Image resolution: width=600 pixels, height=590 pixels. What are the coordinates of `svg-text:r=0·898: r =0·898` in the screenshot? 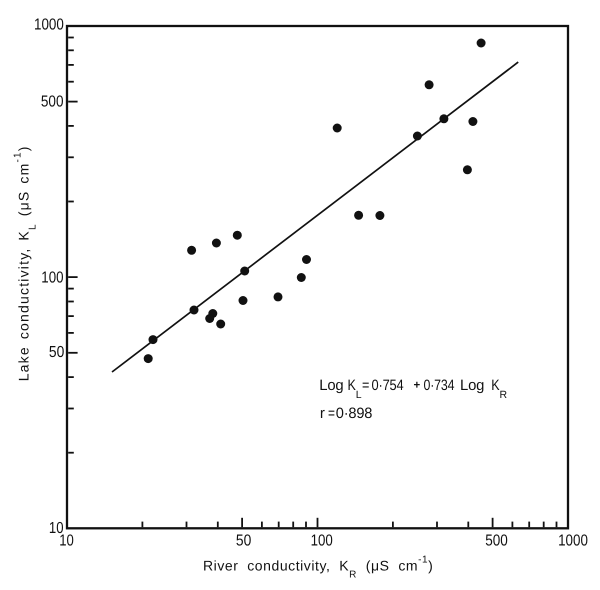 It's located at (346, 413).